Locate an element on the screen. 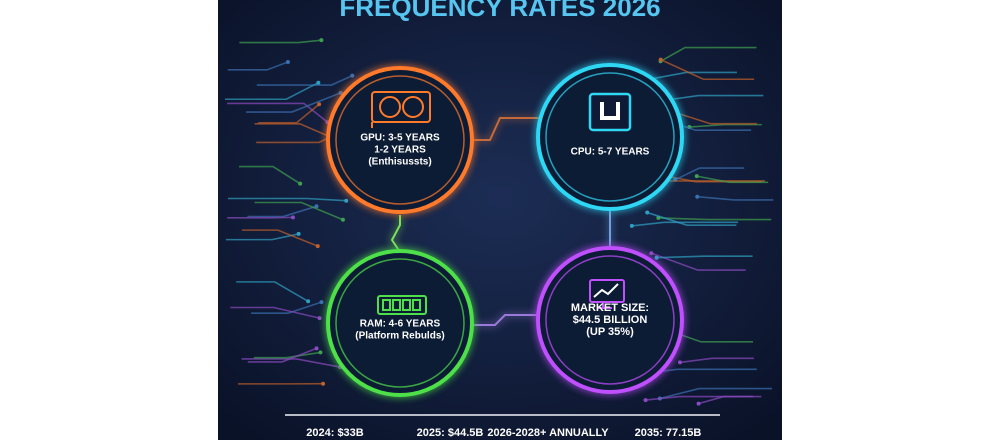 The width and height of the screenshot is (1000, 440). connectors is located at coordinates (500, 221).